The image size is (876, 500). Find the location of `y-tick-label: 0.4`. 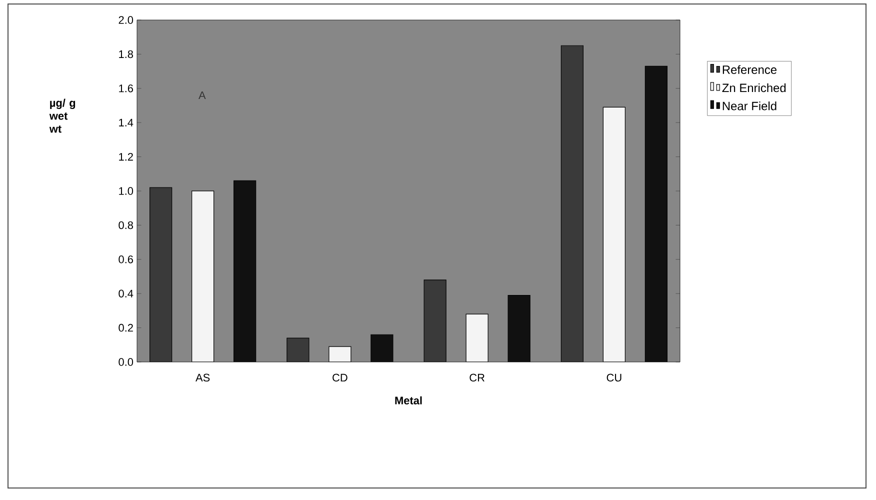

y-tick-label: 0.4 is located at coordinates (126, 294).